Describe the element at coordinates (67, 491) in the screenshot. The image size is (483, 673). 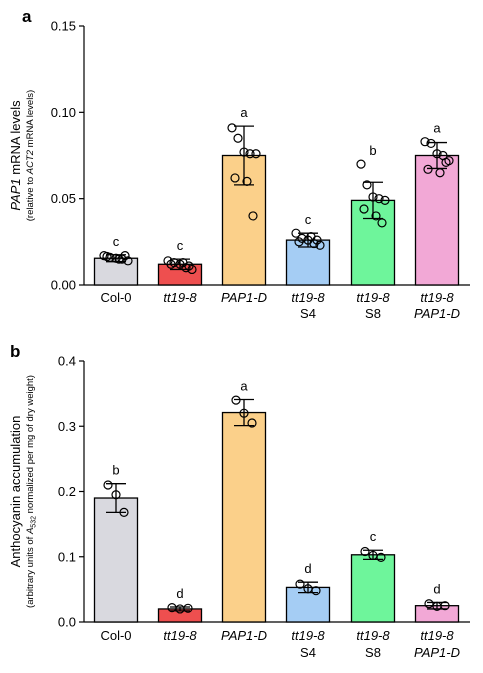
I see `y-tick-label: 0.2` at that location.